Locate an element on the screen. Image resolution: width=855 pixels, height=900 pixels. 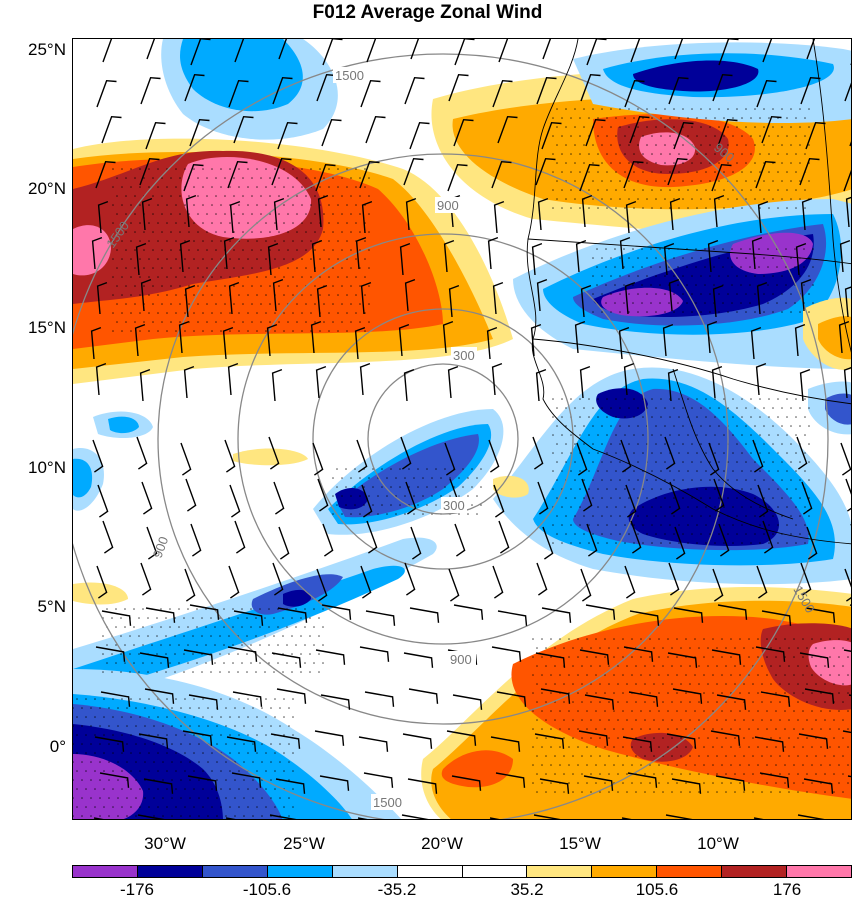
ring-label-bg is located at coordinates (389, 802).